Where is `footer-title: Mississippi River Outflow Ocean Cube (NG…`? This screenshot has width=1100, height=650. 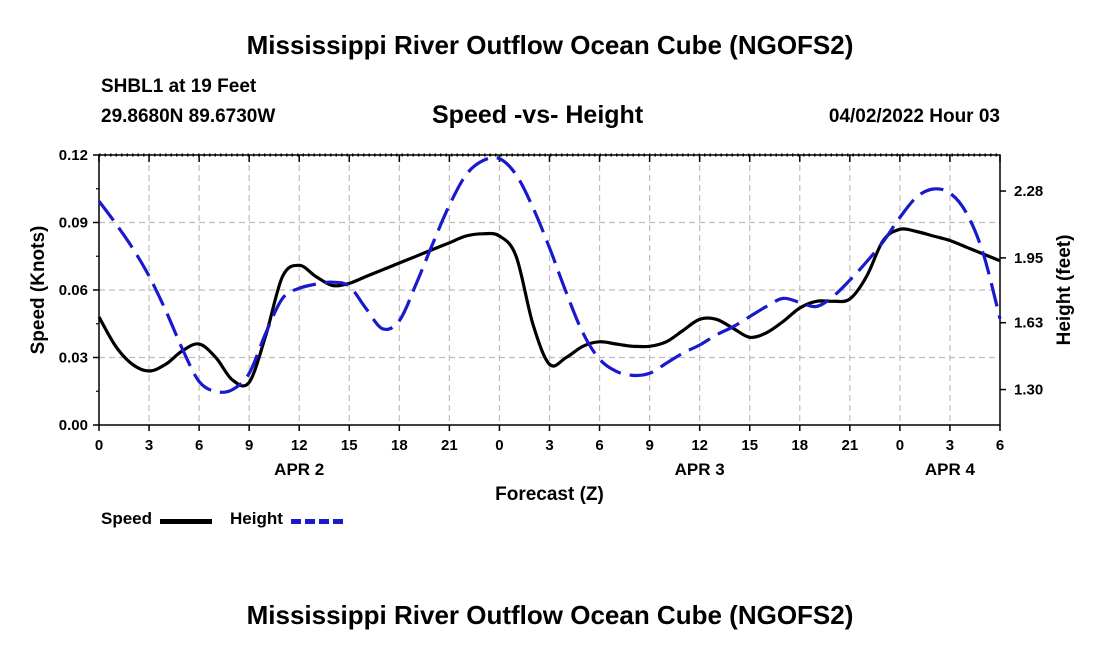 footer-title: Mississippi River Outflow Ocean Cube (NG… is located at coordinates (550, 615).